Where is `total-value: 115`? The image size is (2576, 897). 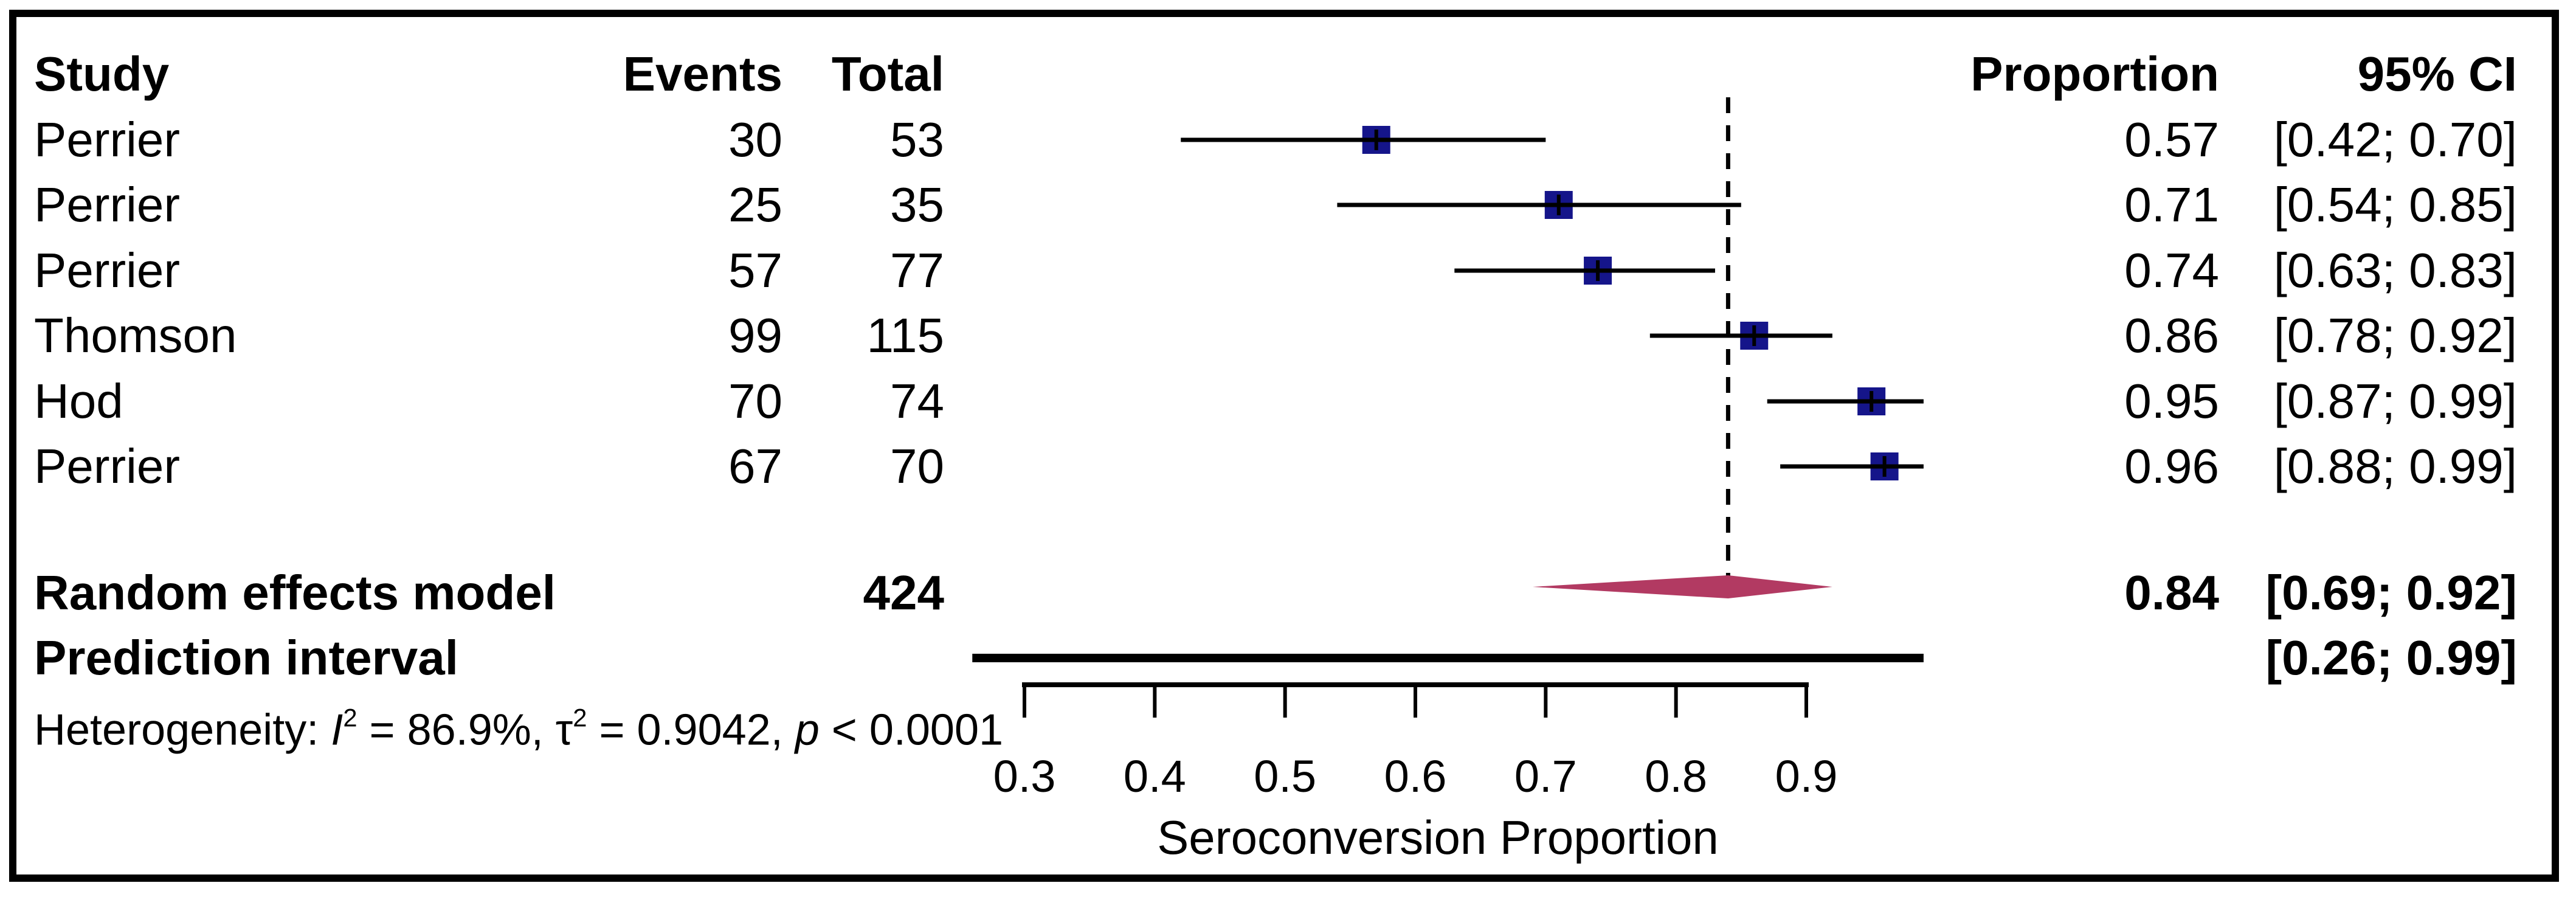
total-value: 115 is located at coordinates (905, 335).